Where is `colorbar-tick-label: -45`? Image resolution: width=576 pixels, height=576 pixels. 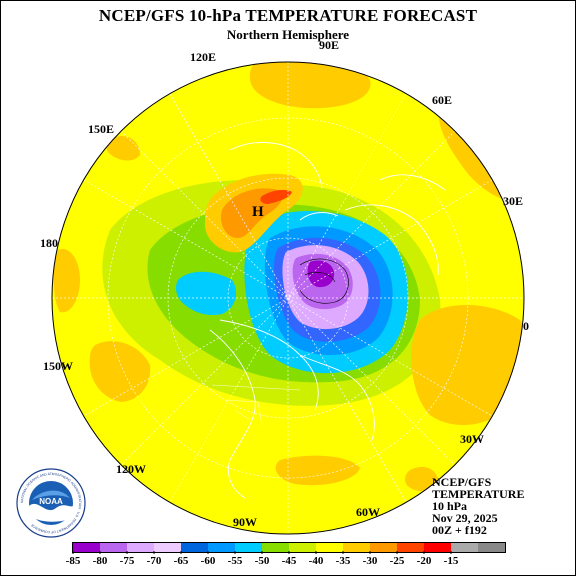
colorbar-tick-label: -45 is located at coordinates (289, 561).